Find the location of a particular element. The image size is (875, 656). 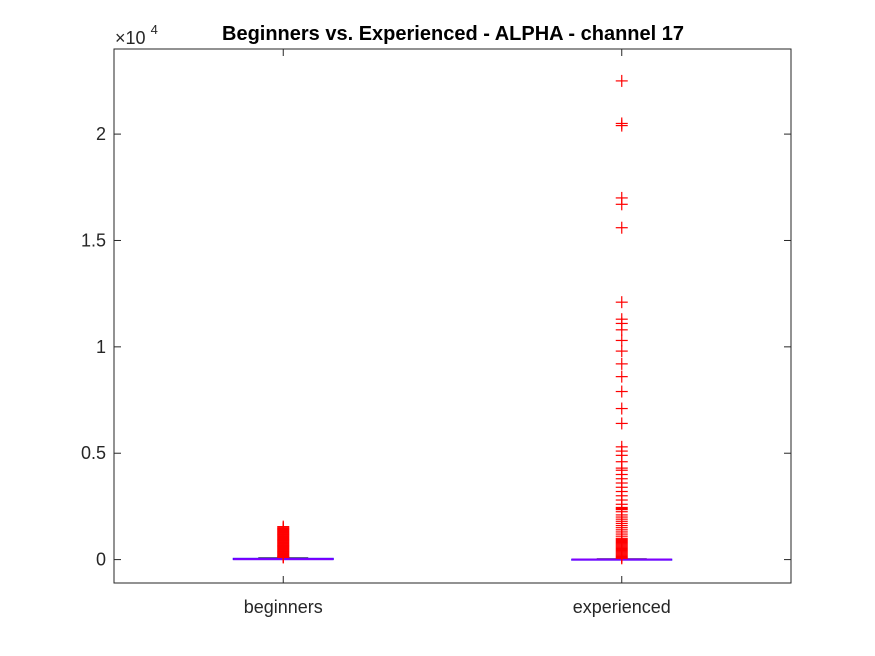

box-beginners is located at coordinates (283, 542).